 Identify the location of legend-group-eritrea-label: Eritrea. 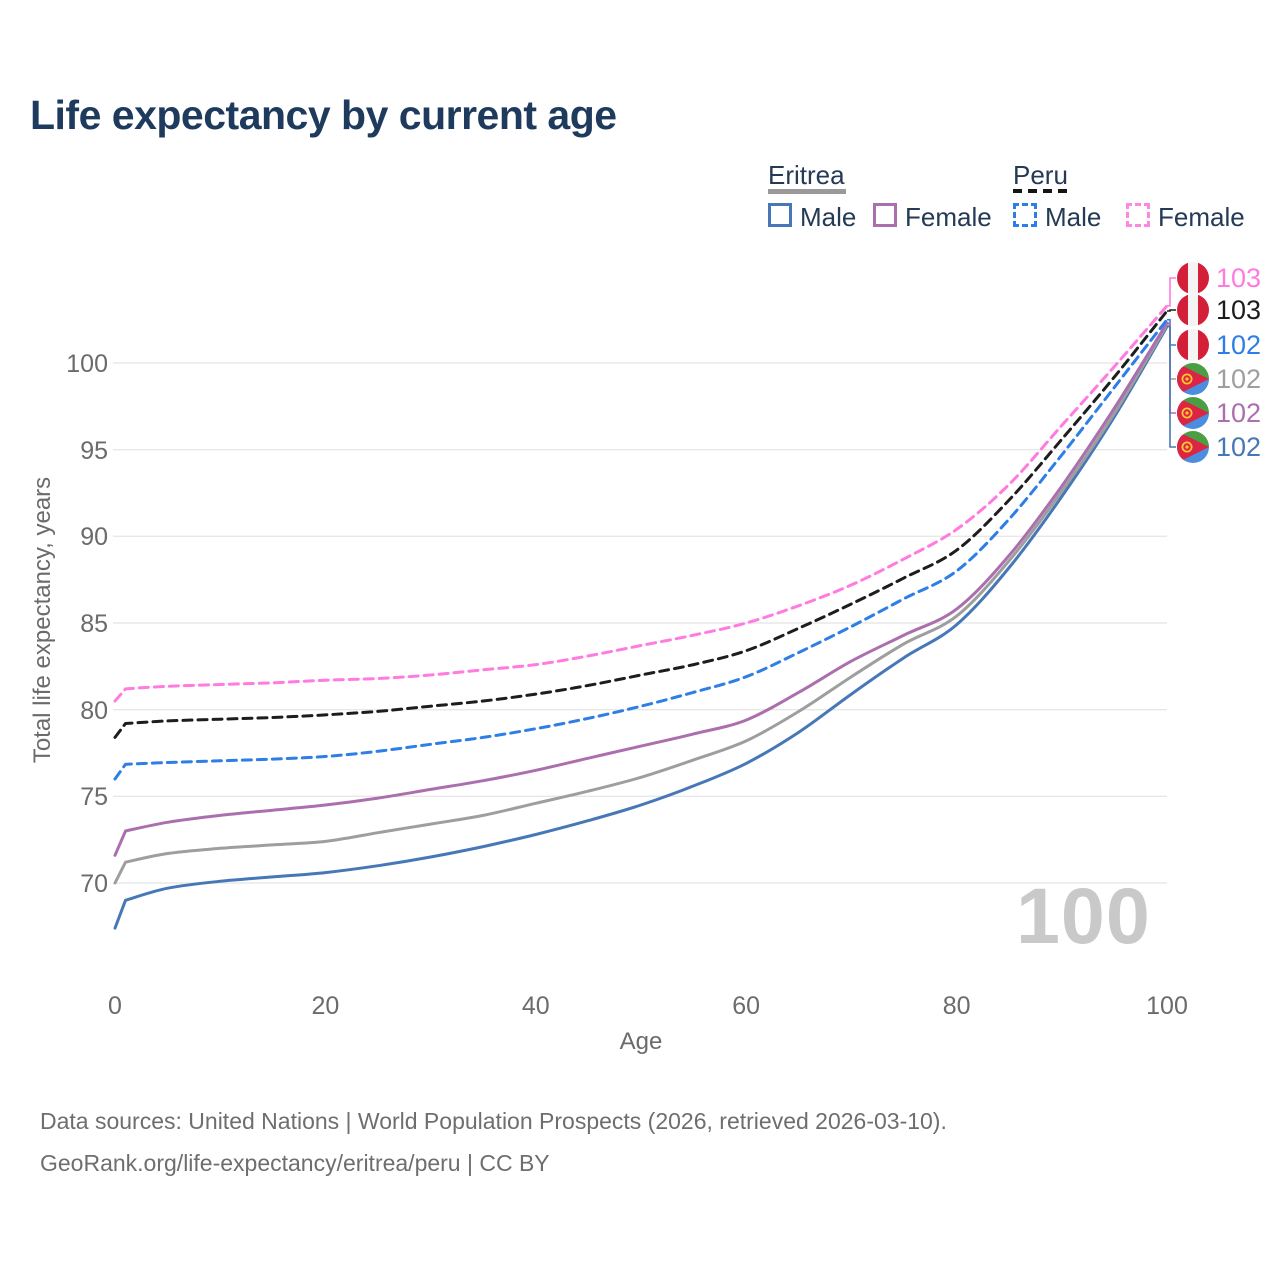
(806, 175).